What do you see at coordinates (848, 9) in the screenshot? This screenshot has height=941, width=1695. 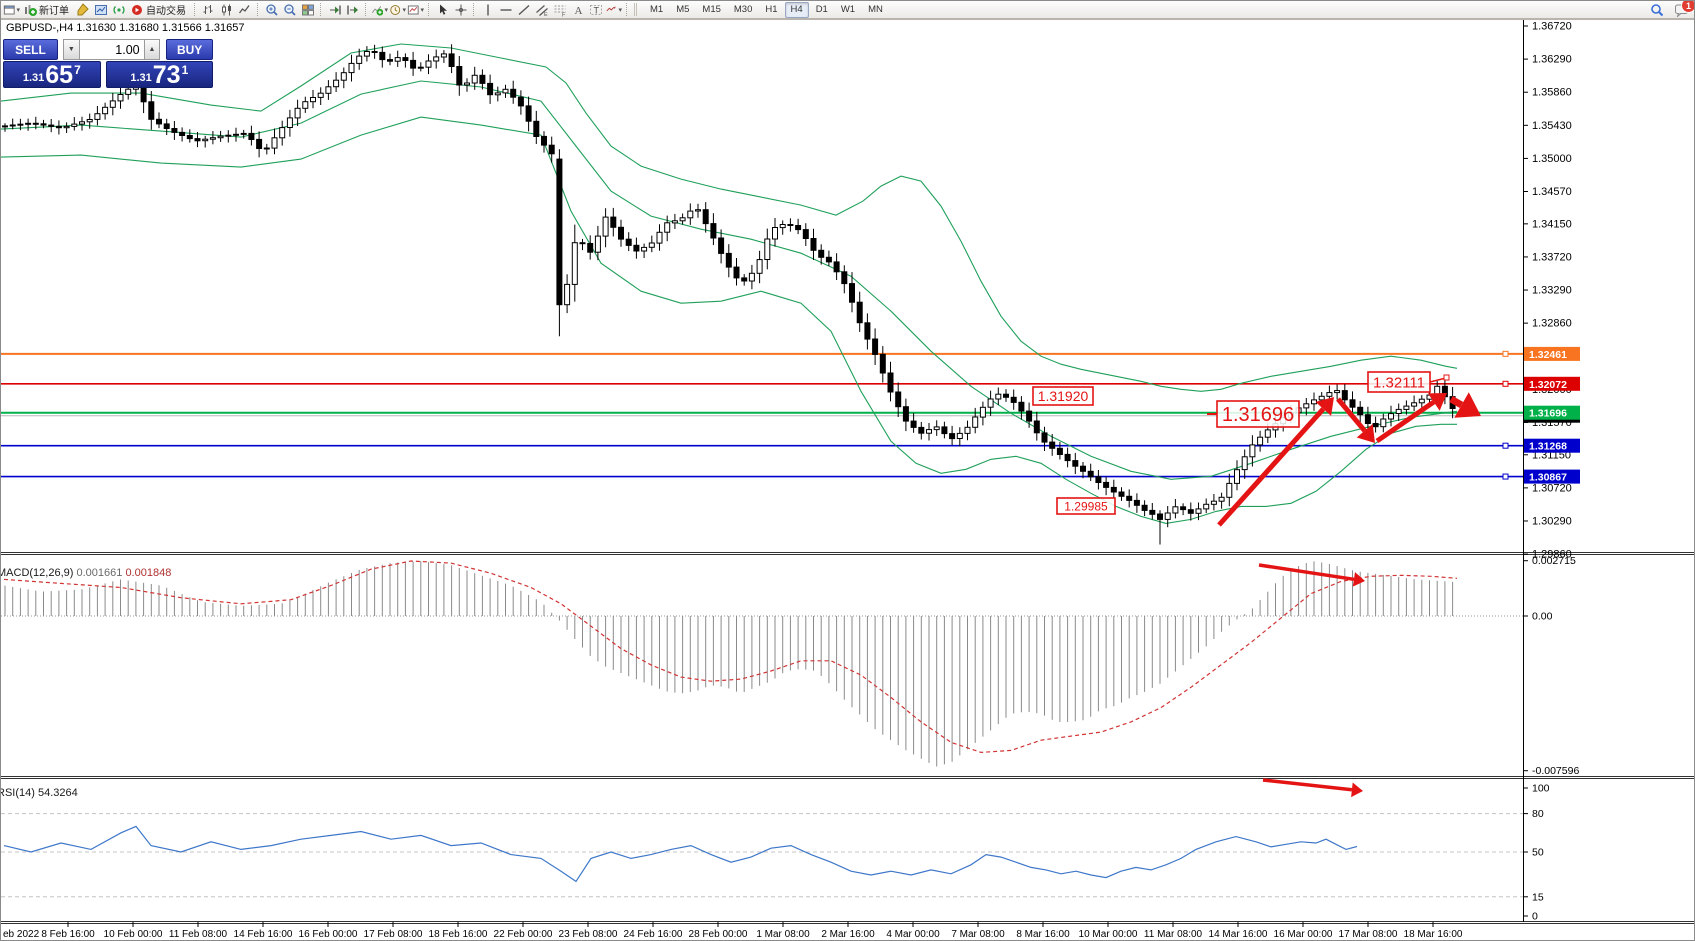 I see `timeframe-w1-button: W1` at bounding box center [848, 9].